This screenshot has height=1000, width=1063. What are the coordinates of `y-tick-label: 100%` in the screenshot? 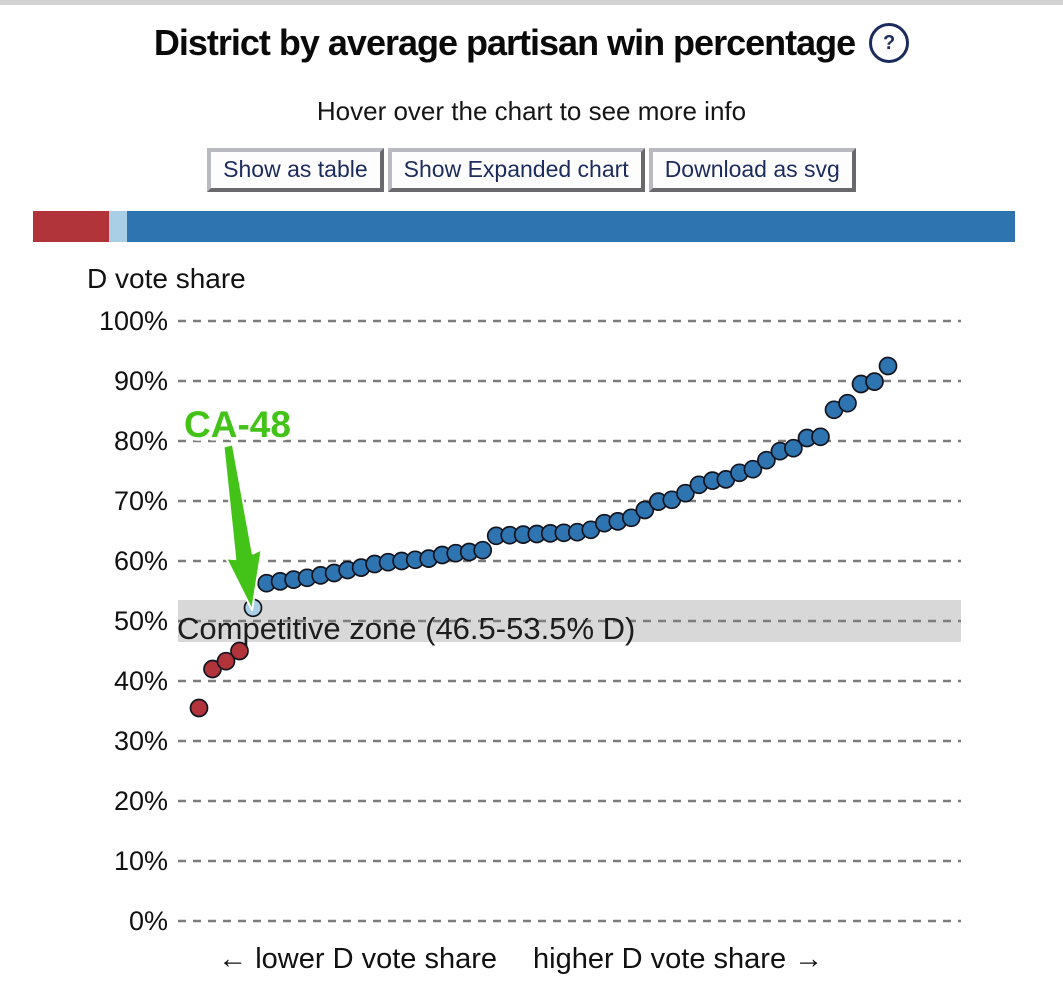 It's located at (133, 321).